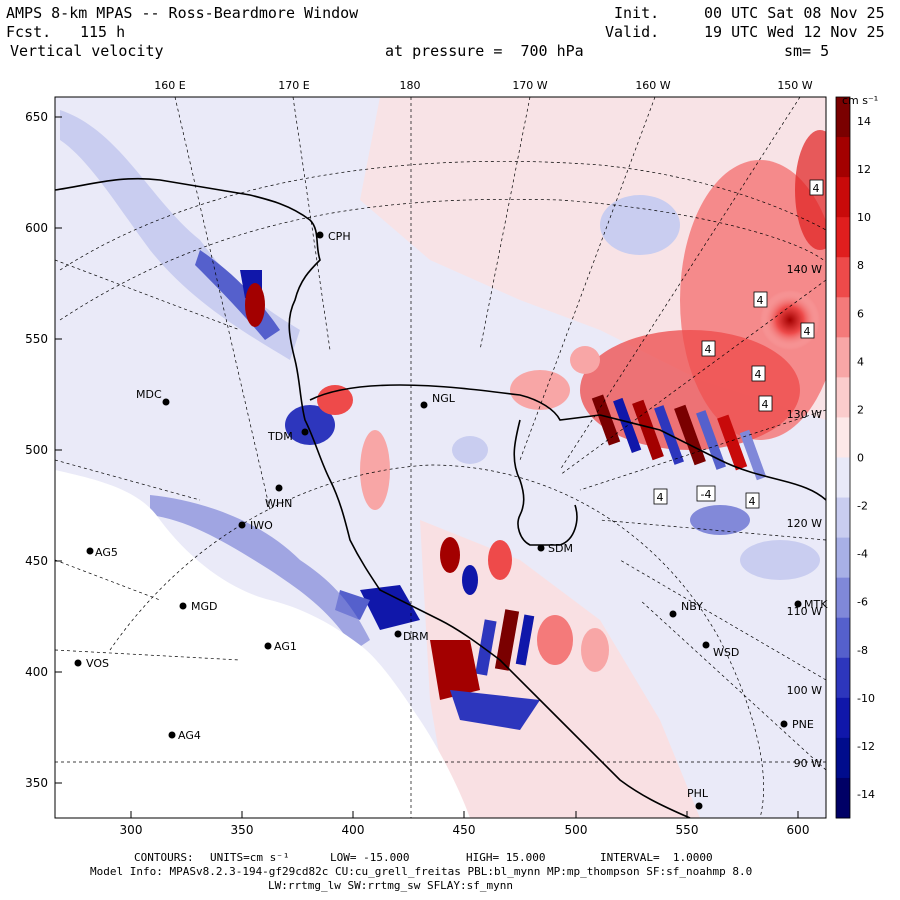  I want to click on colorbar-label: 0, so click(860, 458).